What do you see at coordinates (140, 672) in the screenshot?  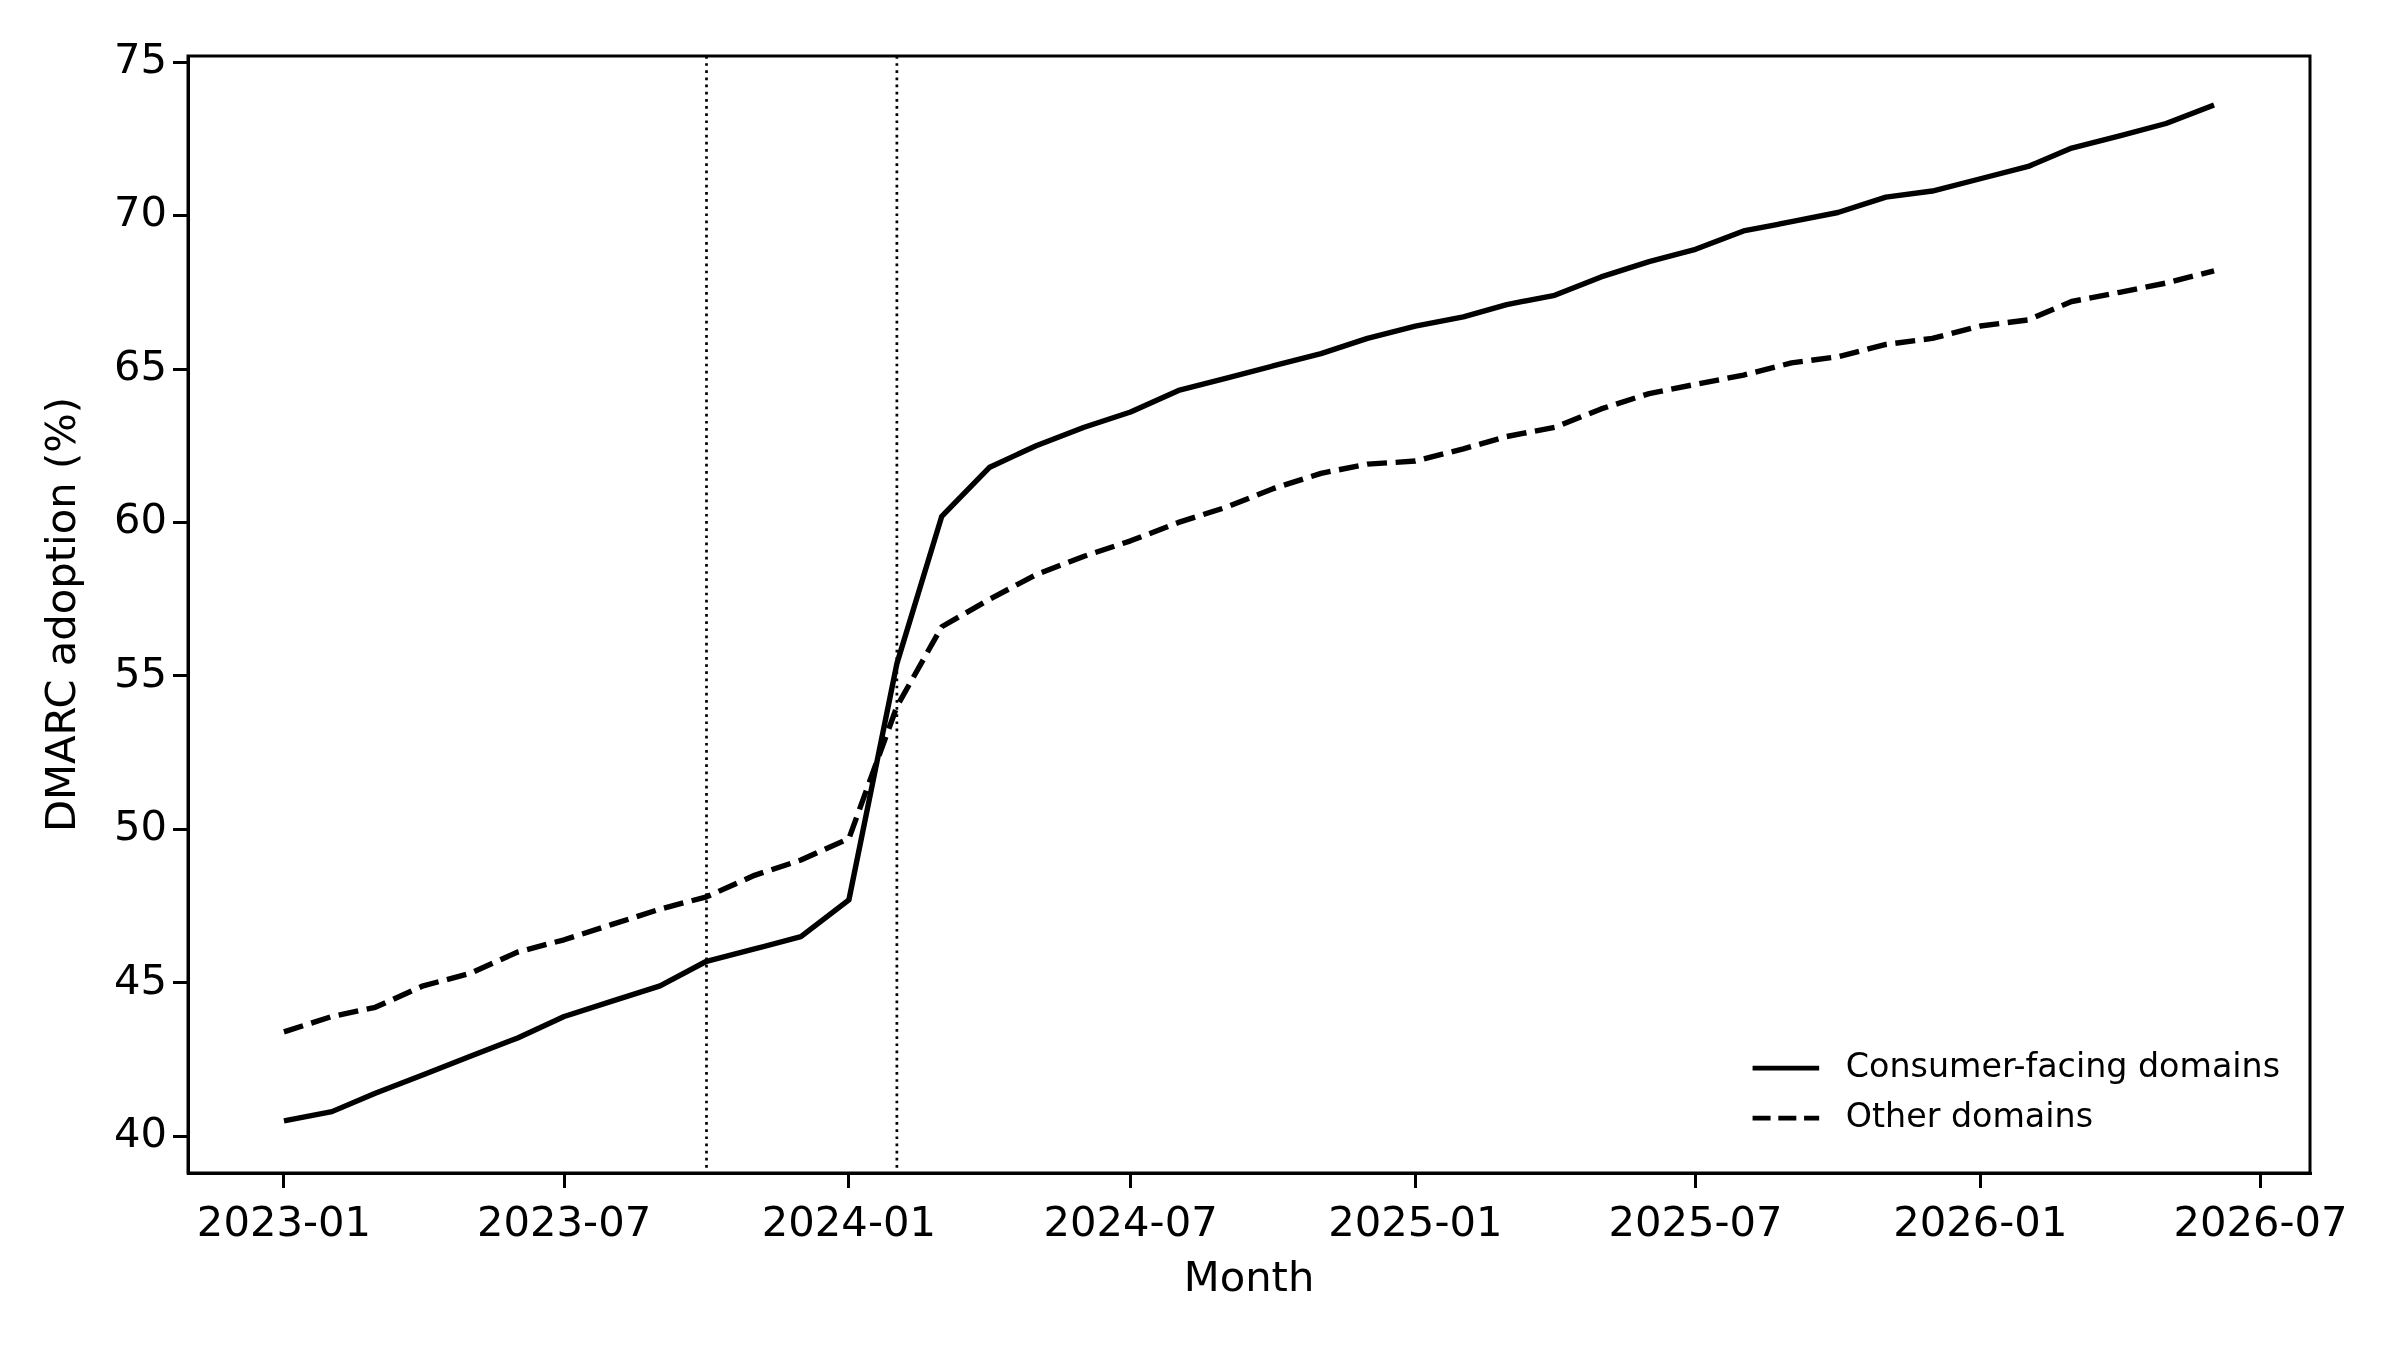 I see `y-tick-label: 55` at bounding box center [140, 672].